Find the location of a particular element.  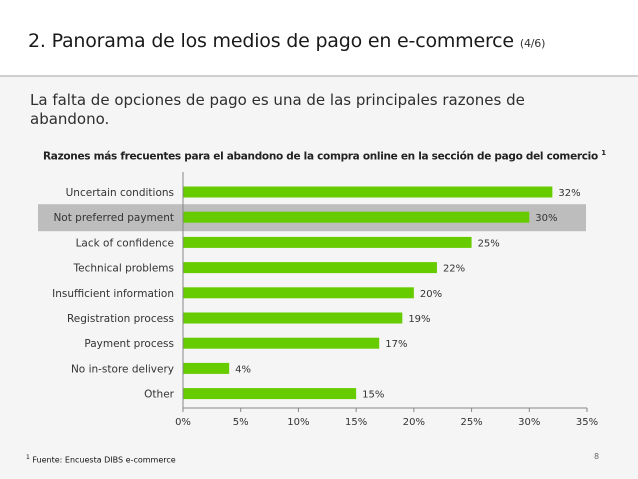

data-label: 22% is located at coordinates (454, 269).